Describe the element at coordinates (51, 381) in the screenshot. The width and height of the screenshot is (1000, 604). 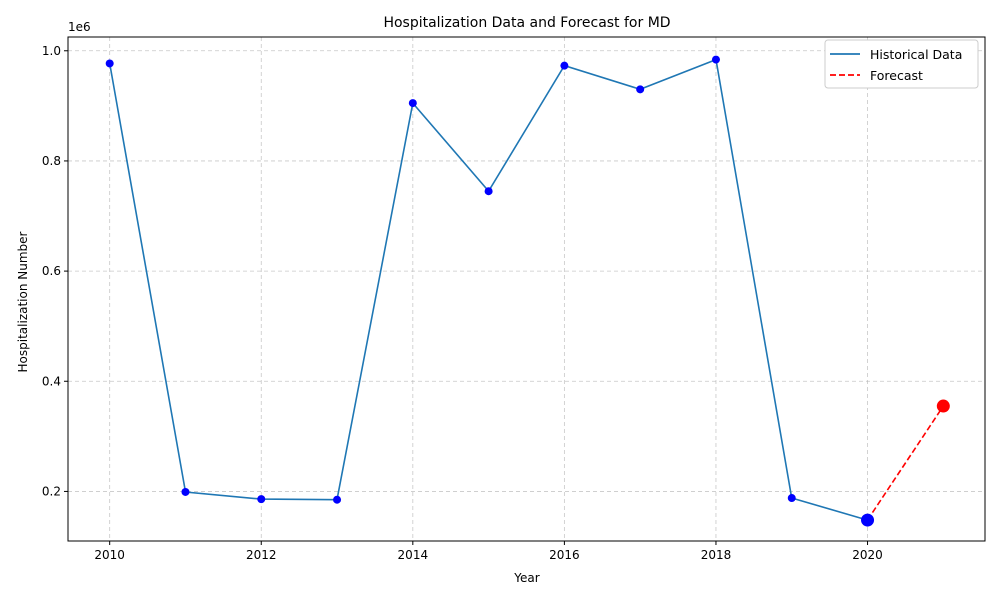
I see `y-tick-label: 0.4` at that location.